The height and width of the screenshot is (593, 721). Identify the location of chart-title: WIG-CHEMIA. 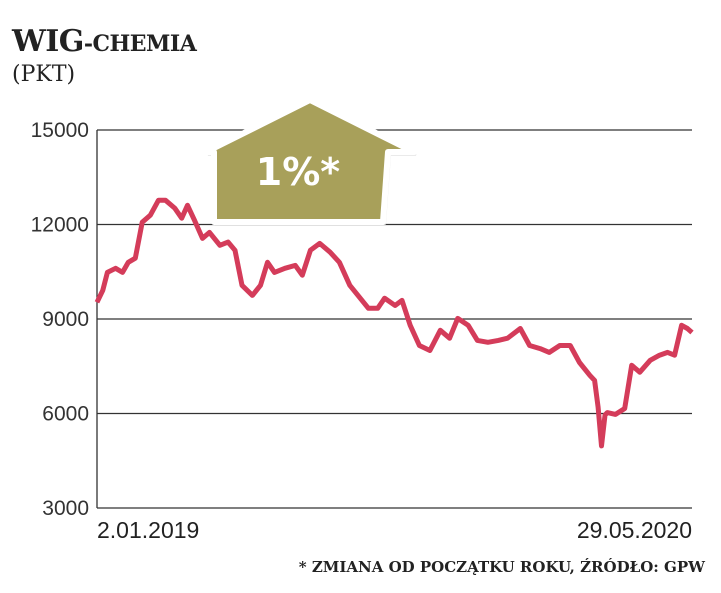
(104, 41).